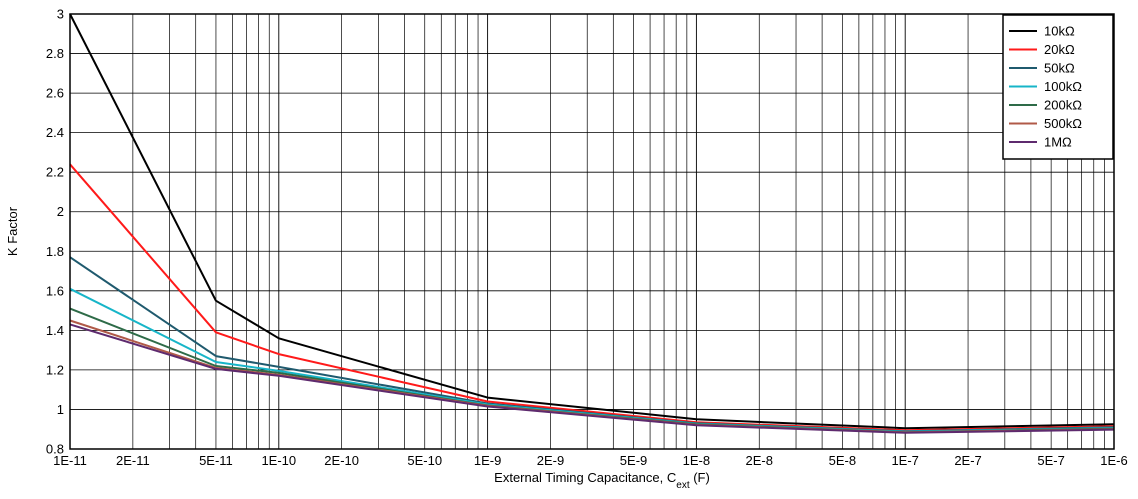 The width and height of the screenshot is (1138, 499). Describe the element at coordinates (60, 409) in the screenshot. I see `y-tick-label: 1` at that location.